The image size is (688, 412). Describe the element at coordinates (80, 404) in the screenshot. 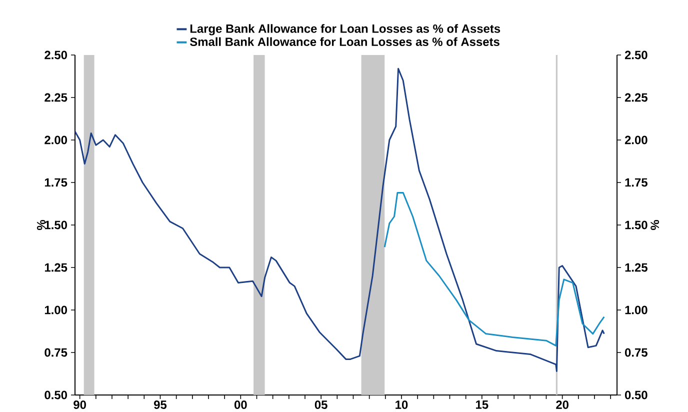

I see `x-tick-label: 90` at that location.